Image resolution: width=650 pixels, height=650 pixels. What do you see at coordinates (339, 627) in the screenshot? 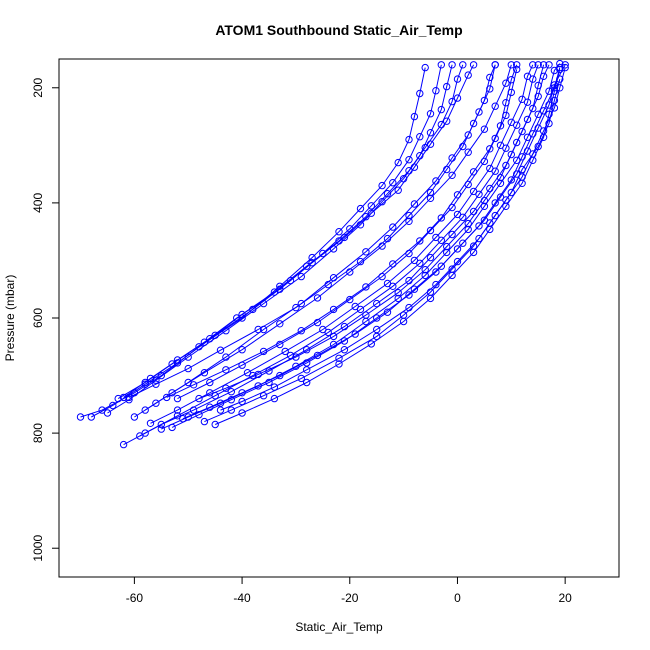
I see `x-axis-label: Static_Air_Temp` at bounding box center [339, 627].